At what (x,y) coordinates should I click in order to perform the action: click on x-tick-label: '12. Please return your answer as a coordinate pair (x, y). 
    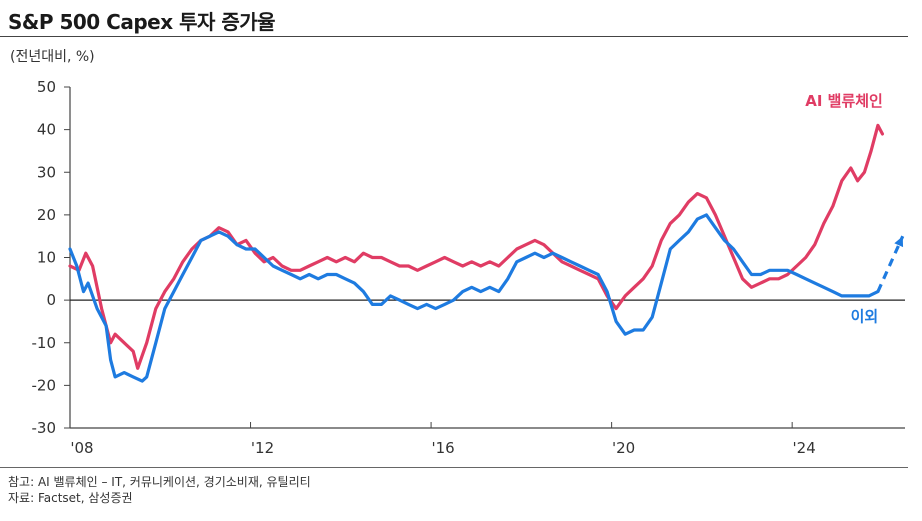
    Looking at the image, I should click on (262, 448).